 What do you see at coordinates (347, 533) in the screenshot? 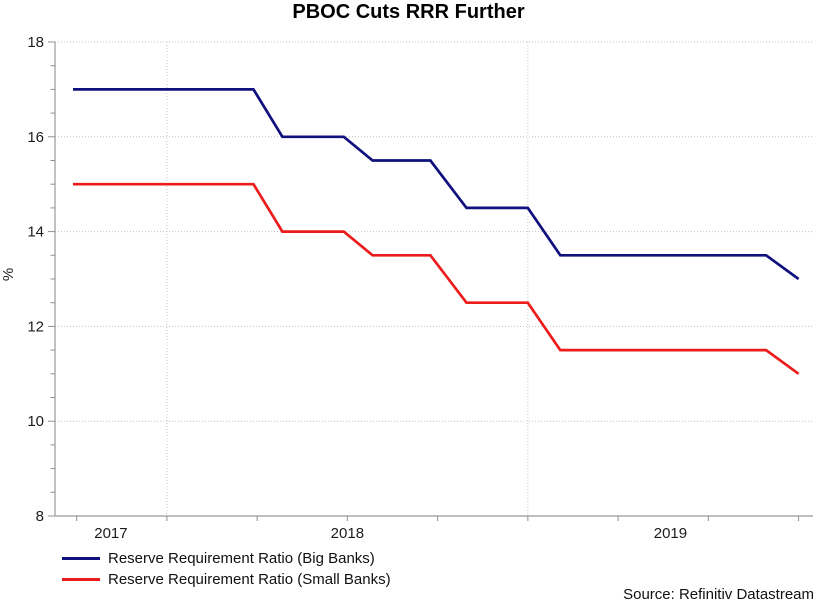
I see `svg-text: 2018` at bounding box center [347, 533].